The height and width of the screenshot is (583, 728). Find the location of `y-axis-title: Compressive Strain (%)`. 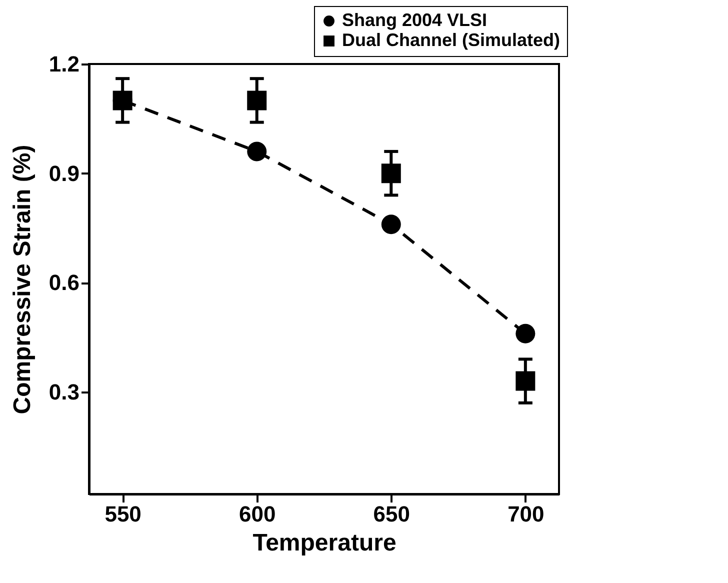

y-axis-title: Compressive Strain (%) is located at coordinates (22, 279).